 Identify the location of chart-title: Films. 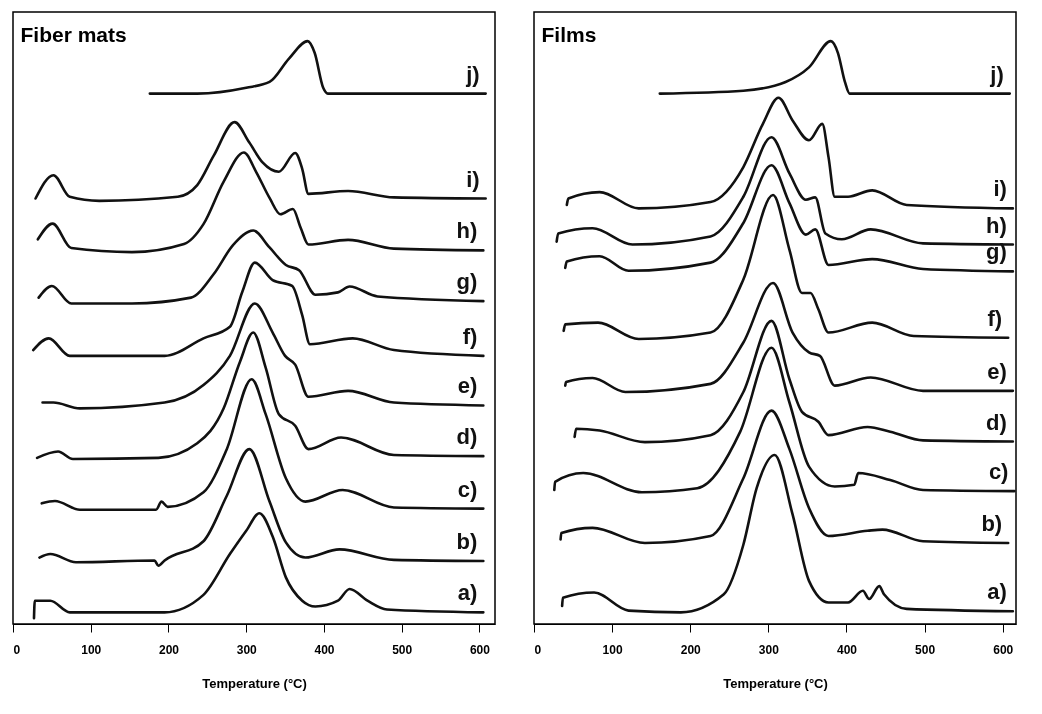
(569, 34).